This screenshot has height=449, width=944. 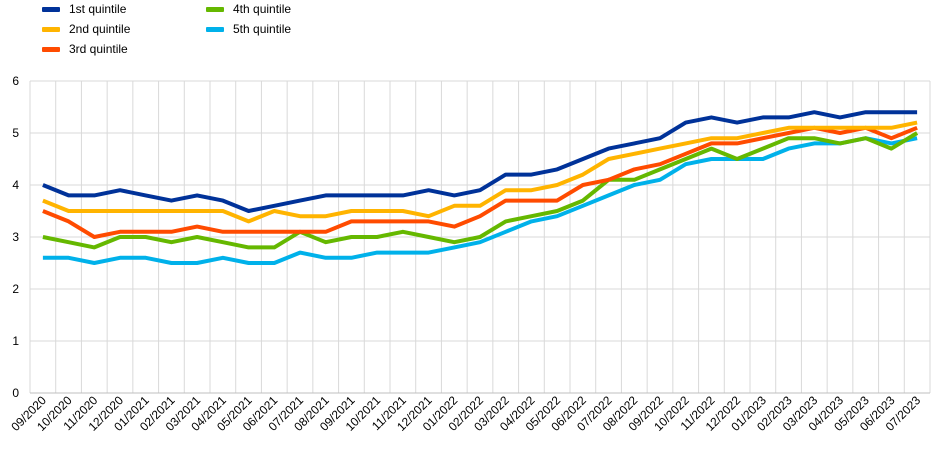 I want to click on legend-item-5th-quintile: 5th quintile, so click(x=248, y=29).